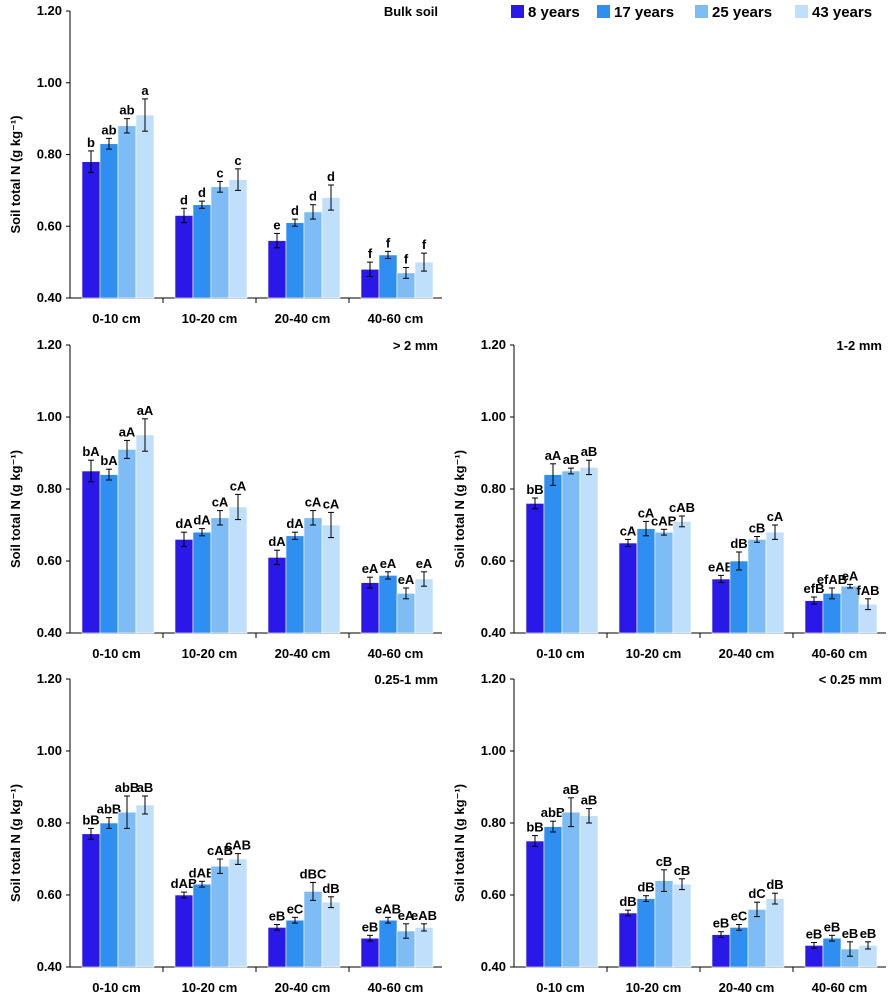  I want to click on bar-significance-label: d, so click(295, 210).